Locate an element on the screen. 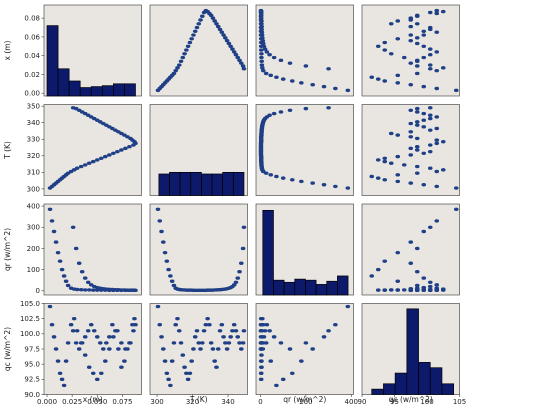  ytick-label-T: 310 is located at coordinates (33, 173).